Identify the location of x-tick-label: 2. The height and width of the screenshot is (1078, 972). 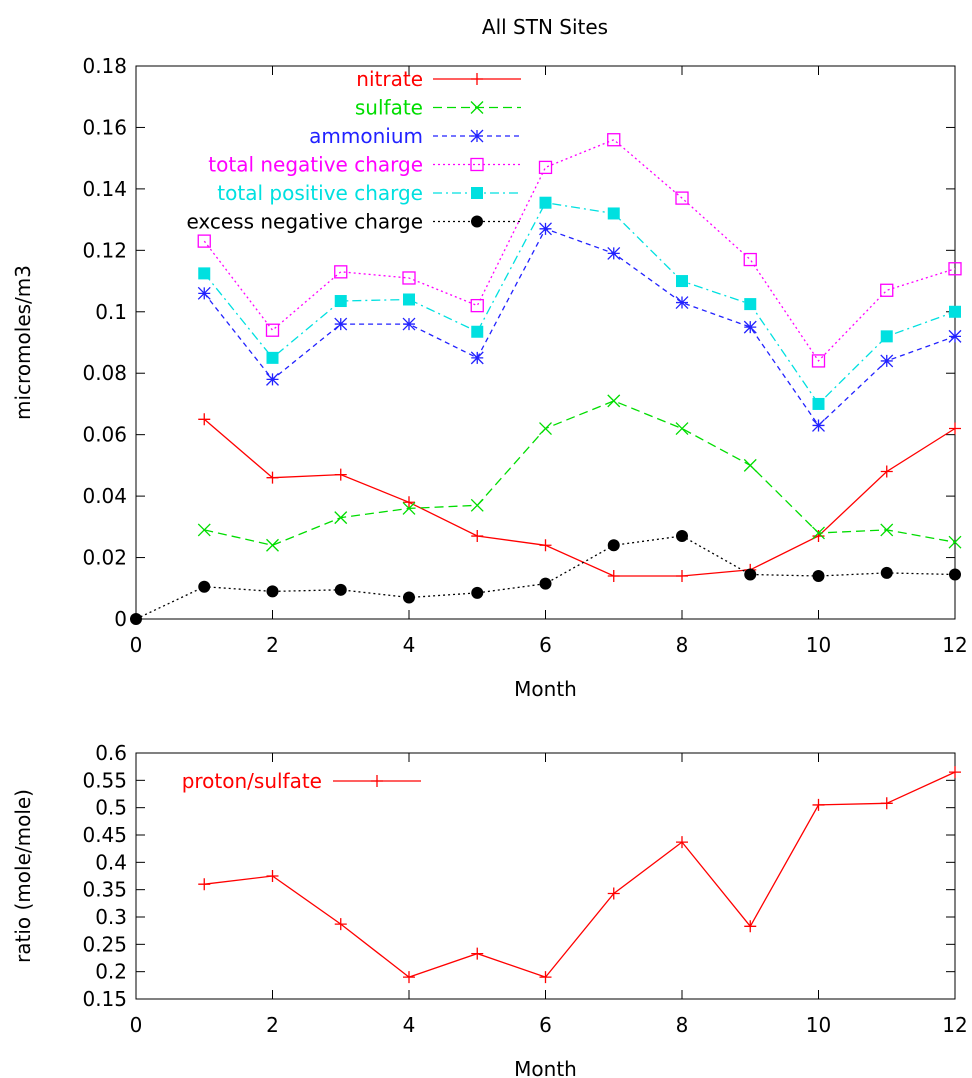
(272, 1025).